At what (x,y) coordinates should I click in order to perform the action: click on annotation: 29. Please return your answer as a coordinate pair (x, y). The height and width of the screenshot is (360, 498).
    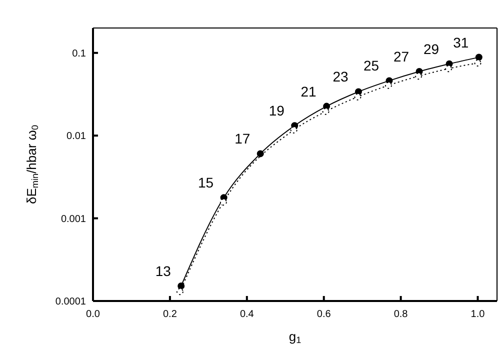
    Looking at the image, I should click on (432, 48).